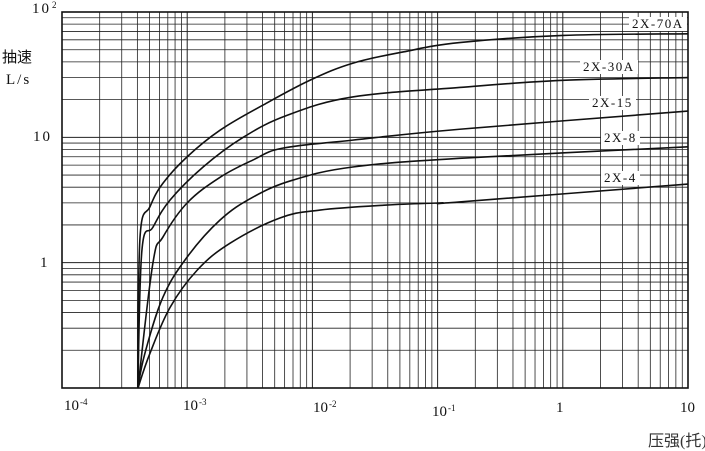  I want to click on y-tick-base: 1, so click(45, 263).